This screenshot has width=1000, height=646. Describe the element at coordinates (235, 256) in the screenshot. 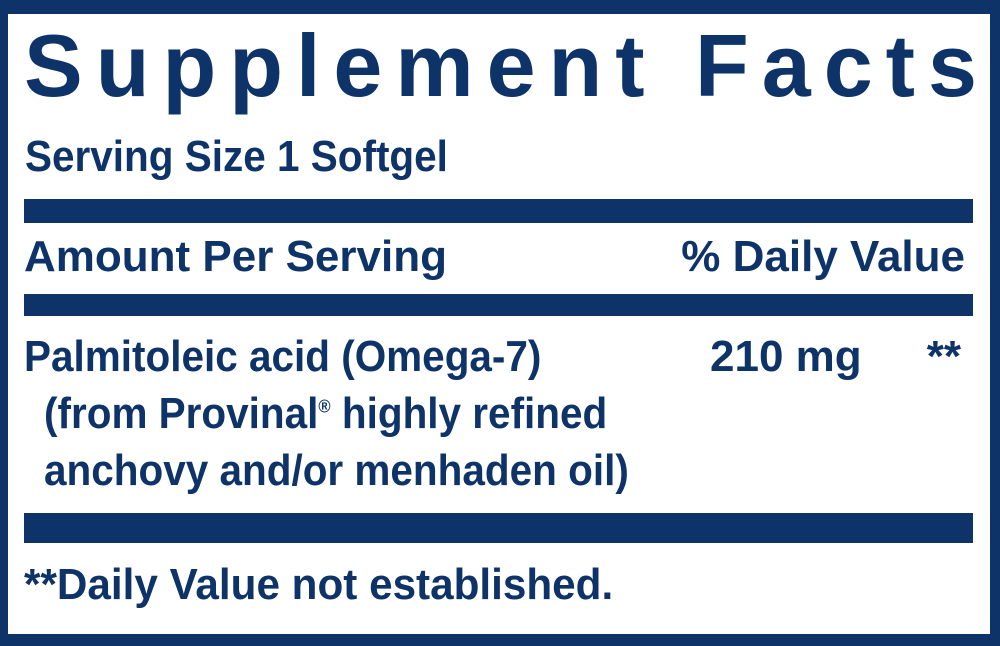

I see `column-amount-per-serving: Amount Per Serving` at that location.